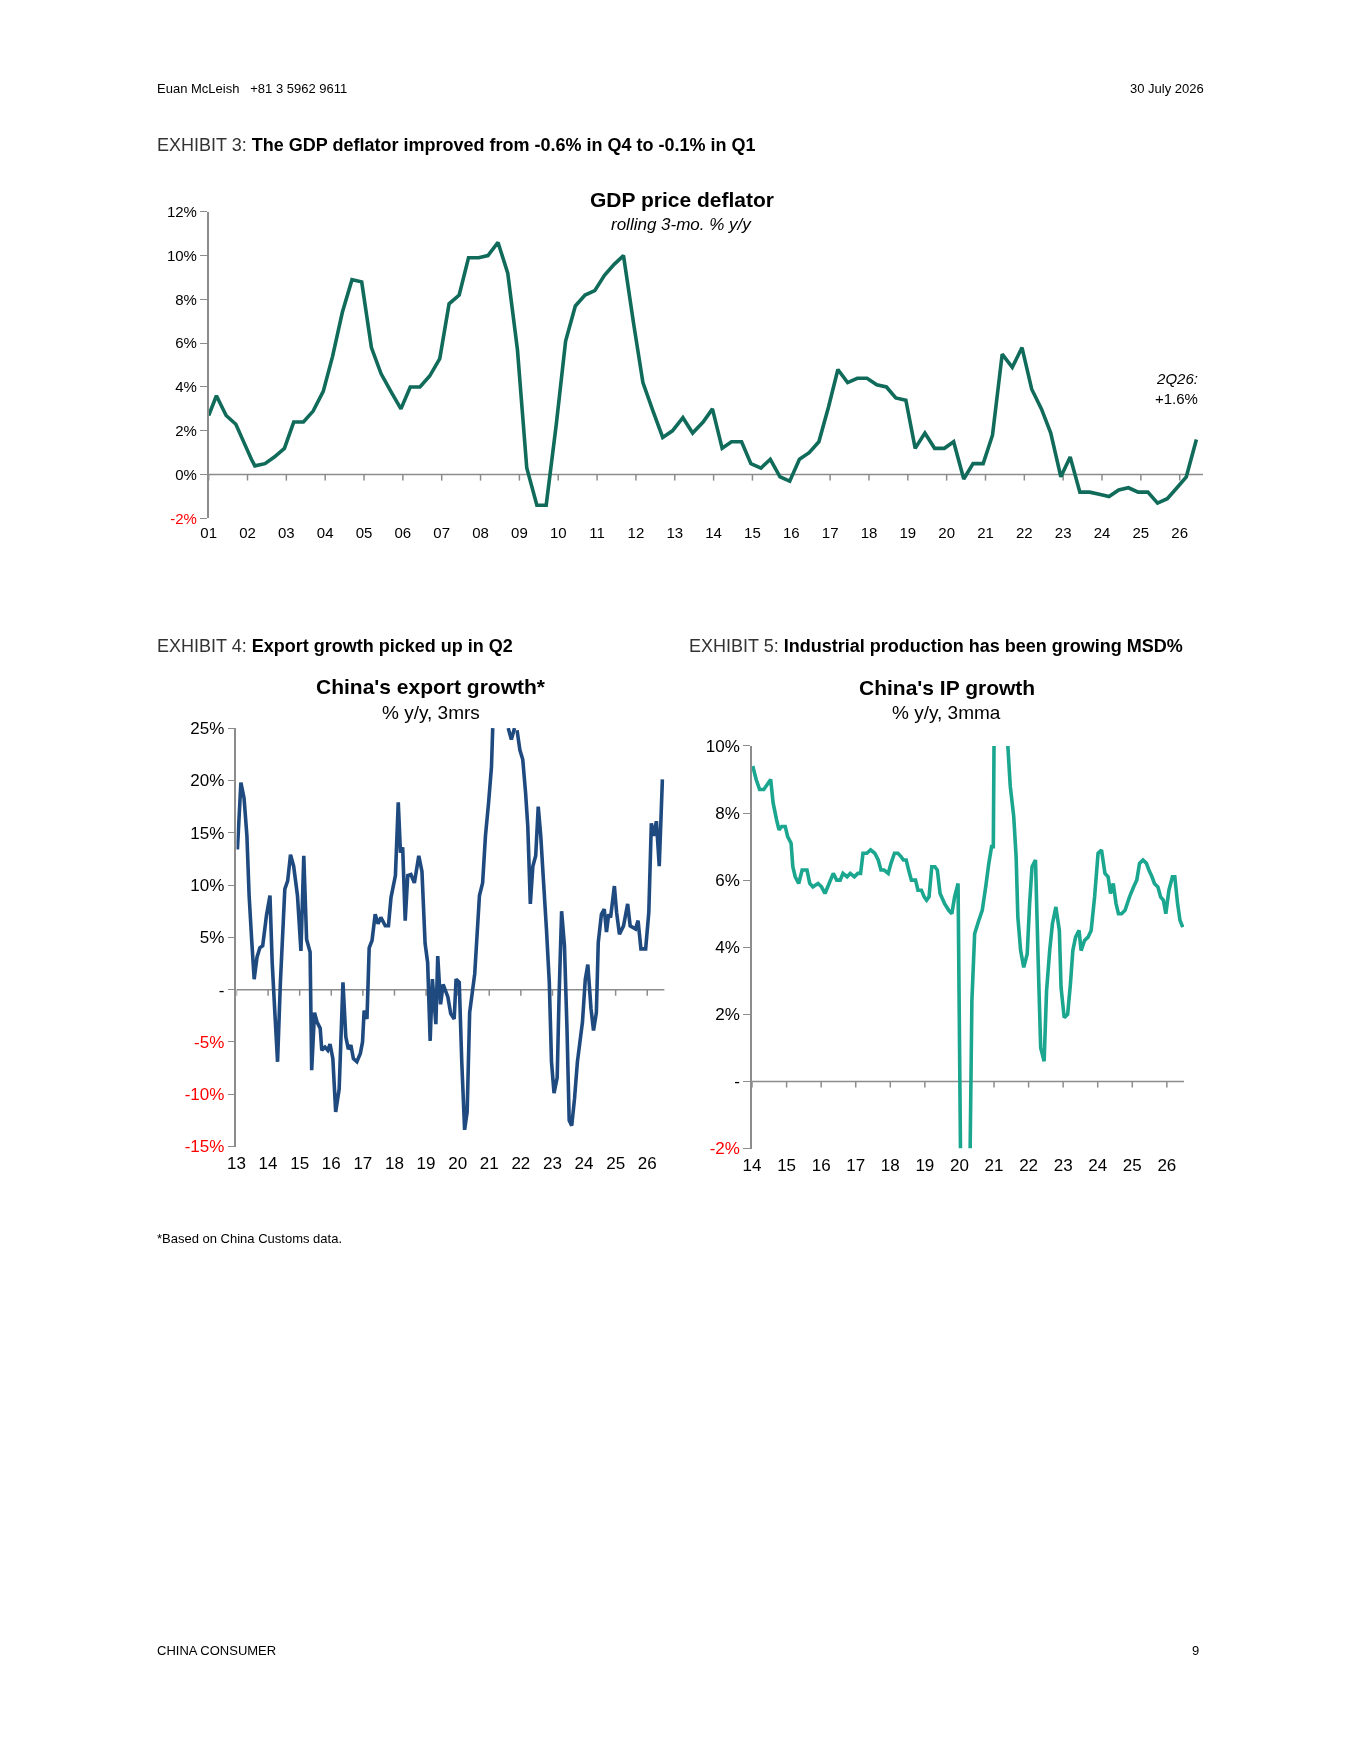 This screenshot has height=1753, width=1354. Describe the element at coordinates (217, 1650) in the screenshot. I see `text: CHINA CONSUMER` at that location.